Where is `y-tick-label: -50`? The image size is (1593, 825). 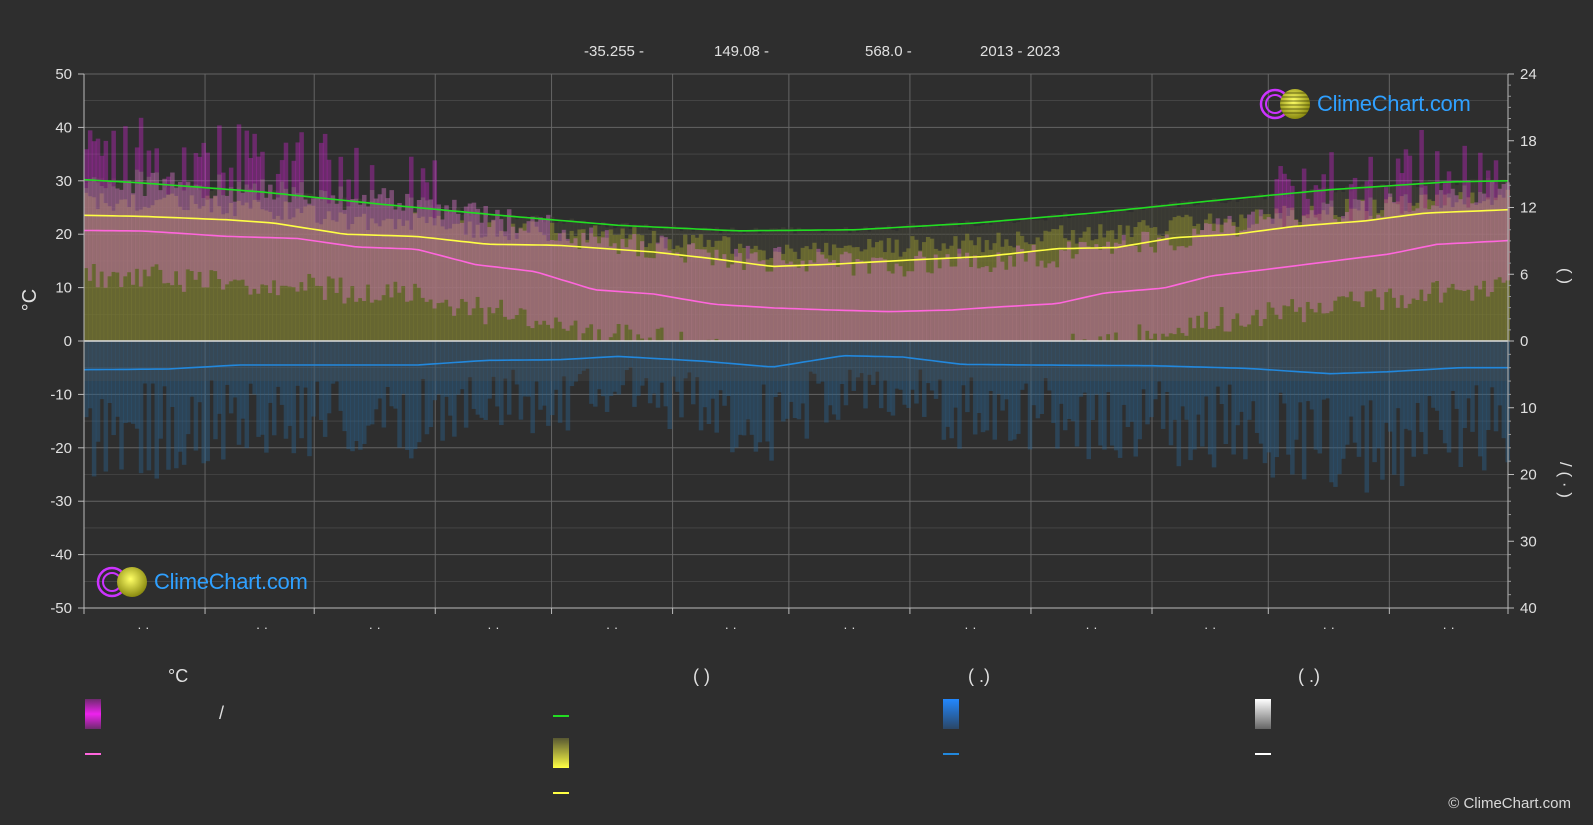
y-tick-label: -50 is located at coordinates (61, 608).